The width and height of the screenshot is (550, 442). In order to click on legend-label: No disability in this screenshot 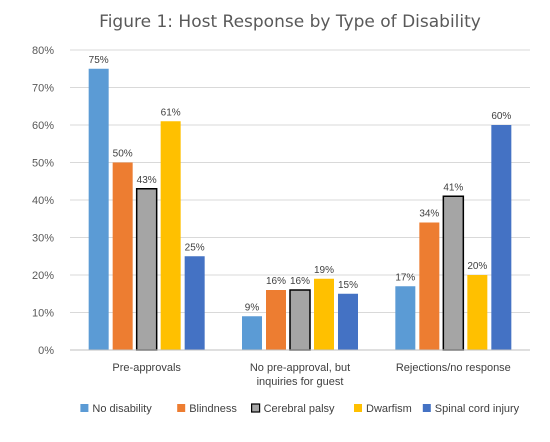, I will do `click(122, 409)`.